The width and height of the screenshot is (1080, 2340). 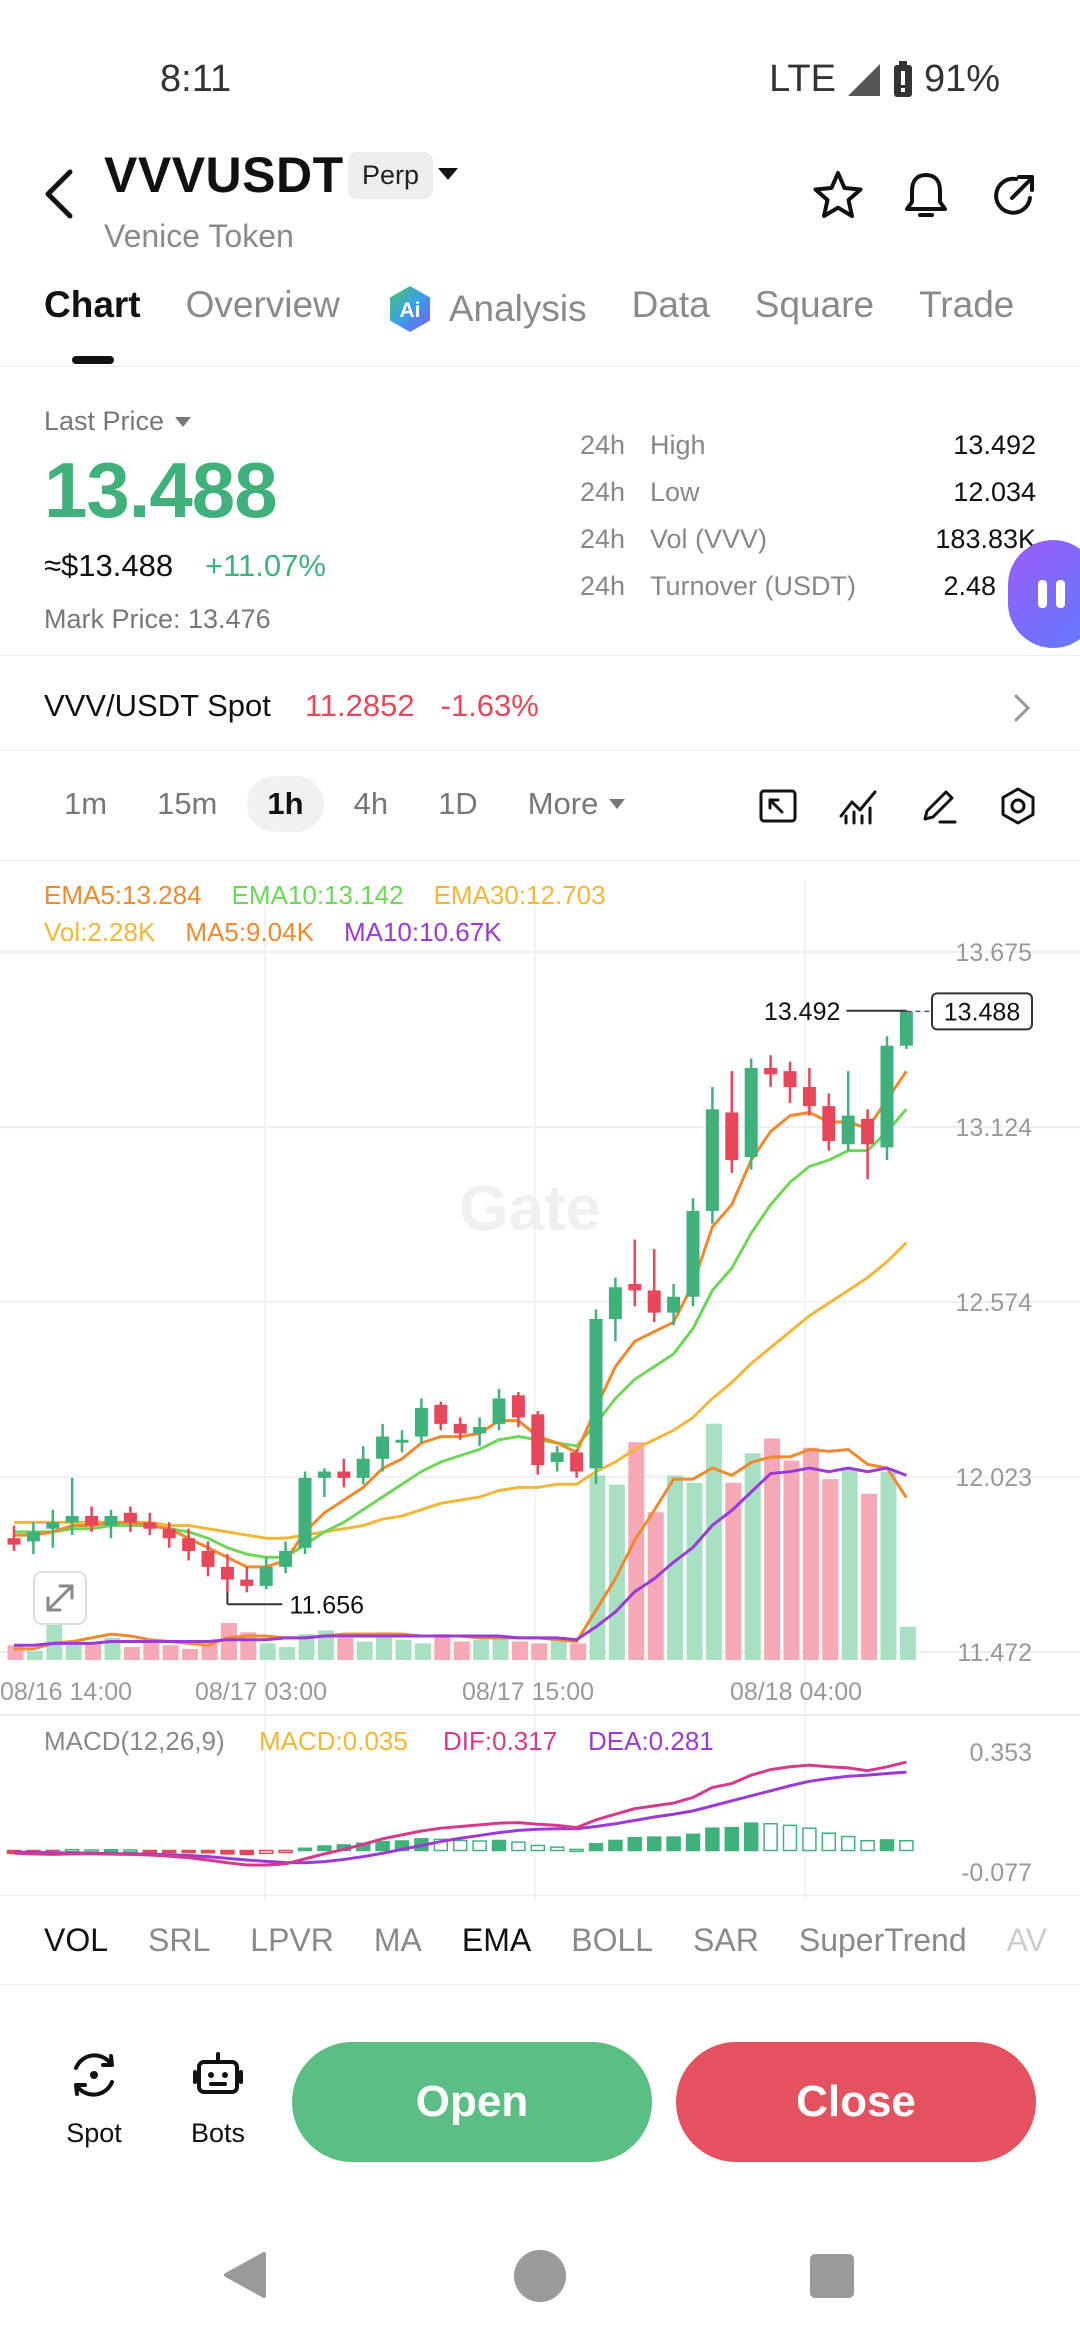 I want to click on x-tick-label: 08/16 14:00, so click(x=66, y=1692).